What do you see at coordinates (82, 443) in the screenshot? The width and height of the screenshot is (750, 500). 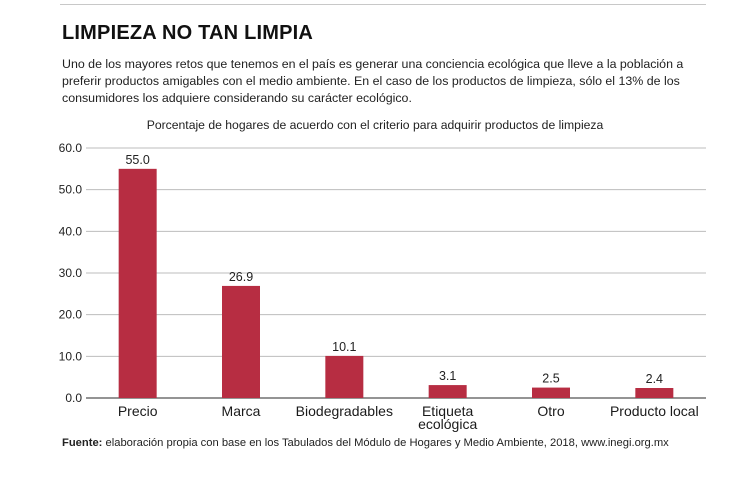 I see `source-label: Fuente:` at bounding box center [82, 443].